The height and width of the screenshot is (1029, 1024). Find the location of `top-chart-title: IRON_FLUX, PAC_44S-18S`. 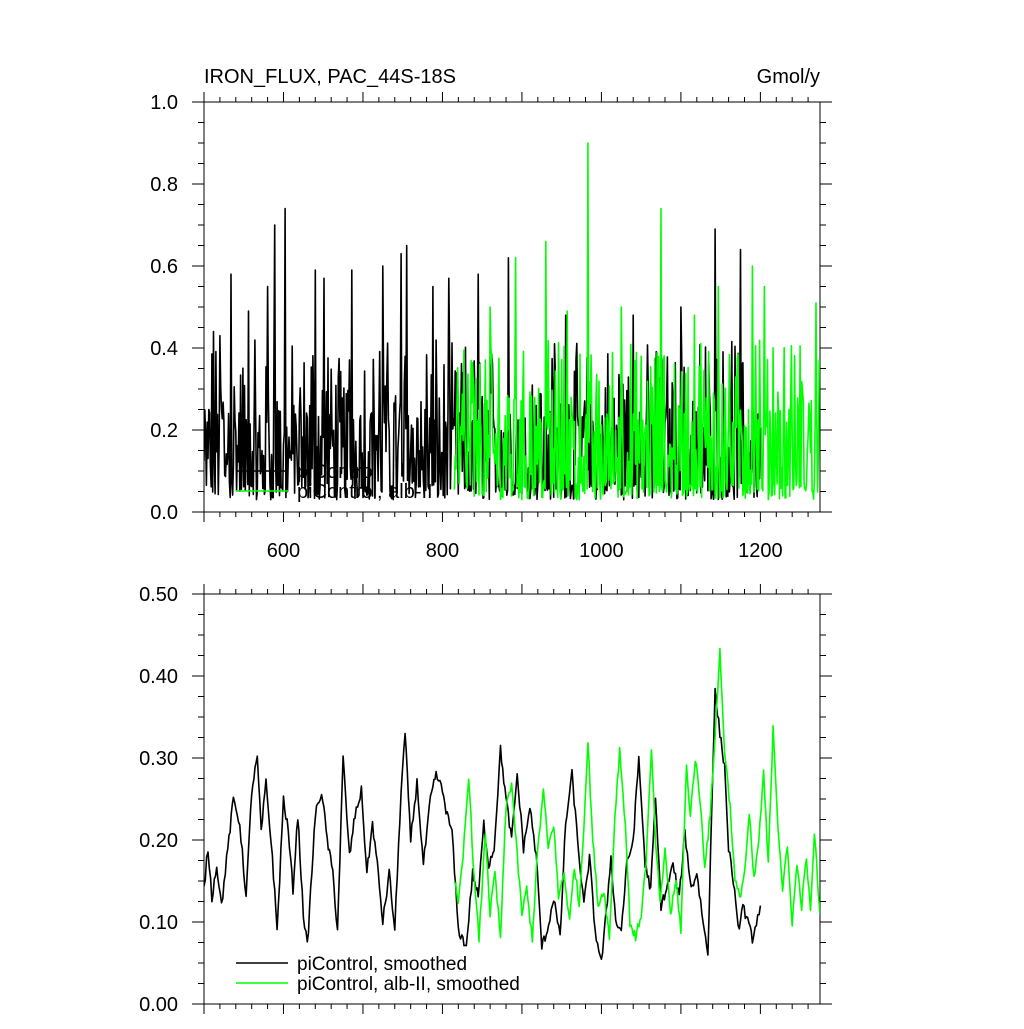

top-chart-title: IRON_FLUX, PAC_44S-18S is located at coordinates (330, 77).